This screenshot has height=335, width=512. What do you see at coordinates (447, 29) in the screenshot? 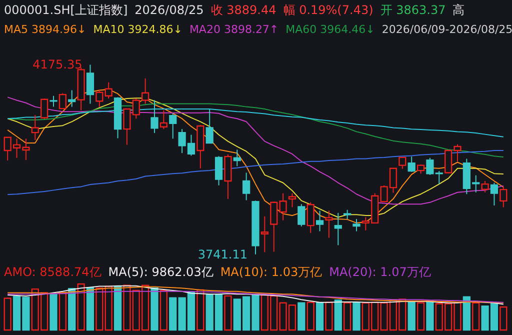
I see `text: 2026/06/09-2026/08/25` at bounding box center [447, 29].